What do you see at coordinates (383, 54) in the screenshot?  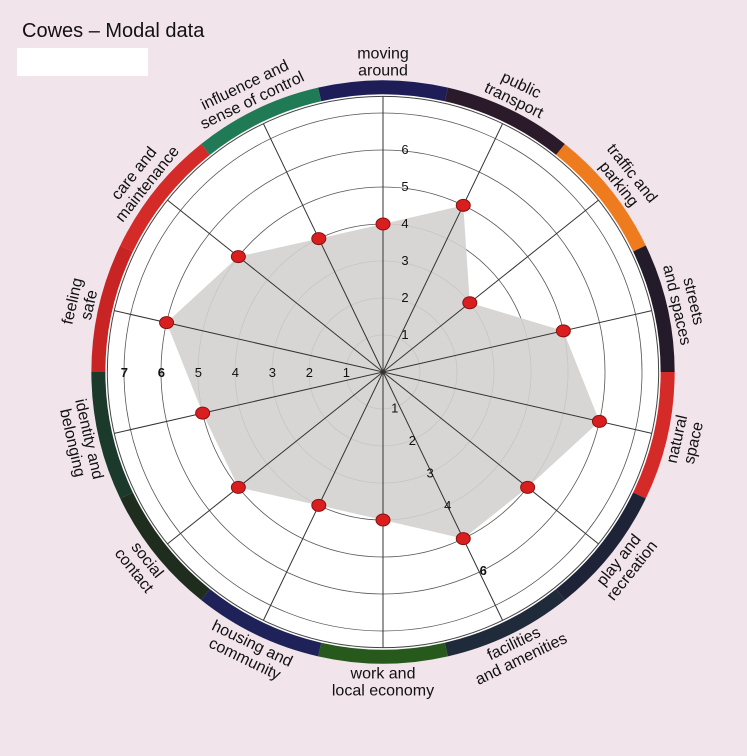 I see `category-label-line: moving` at bounding box center [383, 54].